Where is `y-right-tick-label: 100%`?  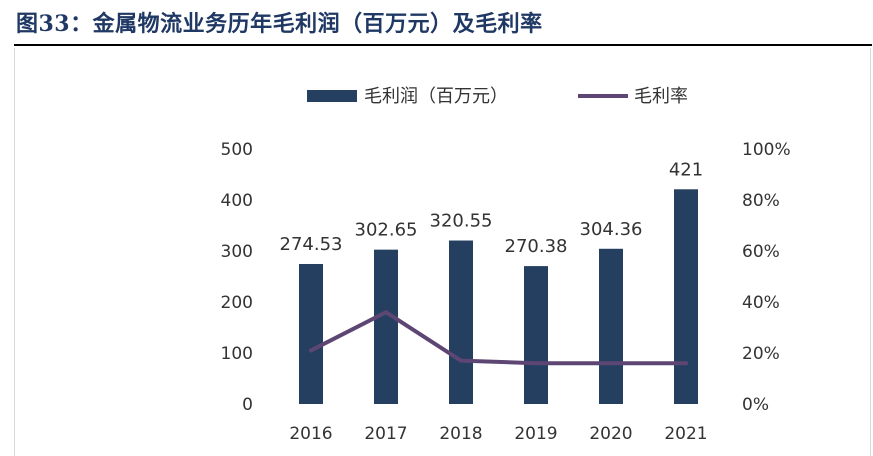 y-right-tick-label: 100% is located at coordinates (766, 150).